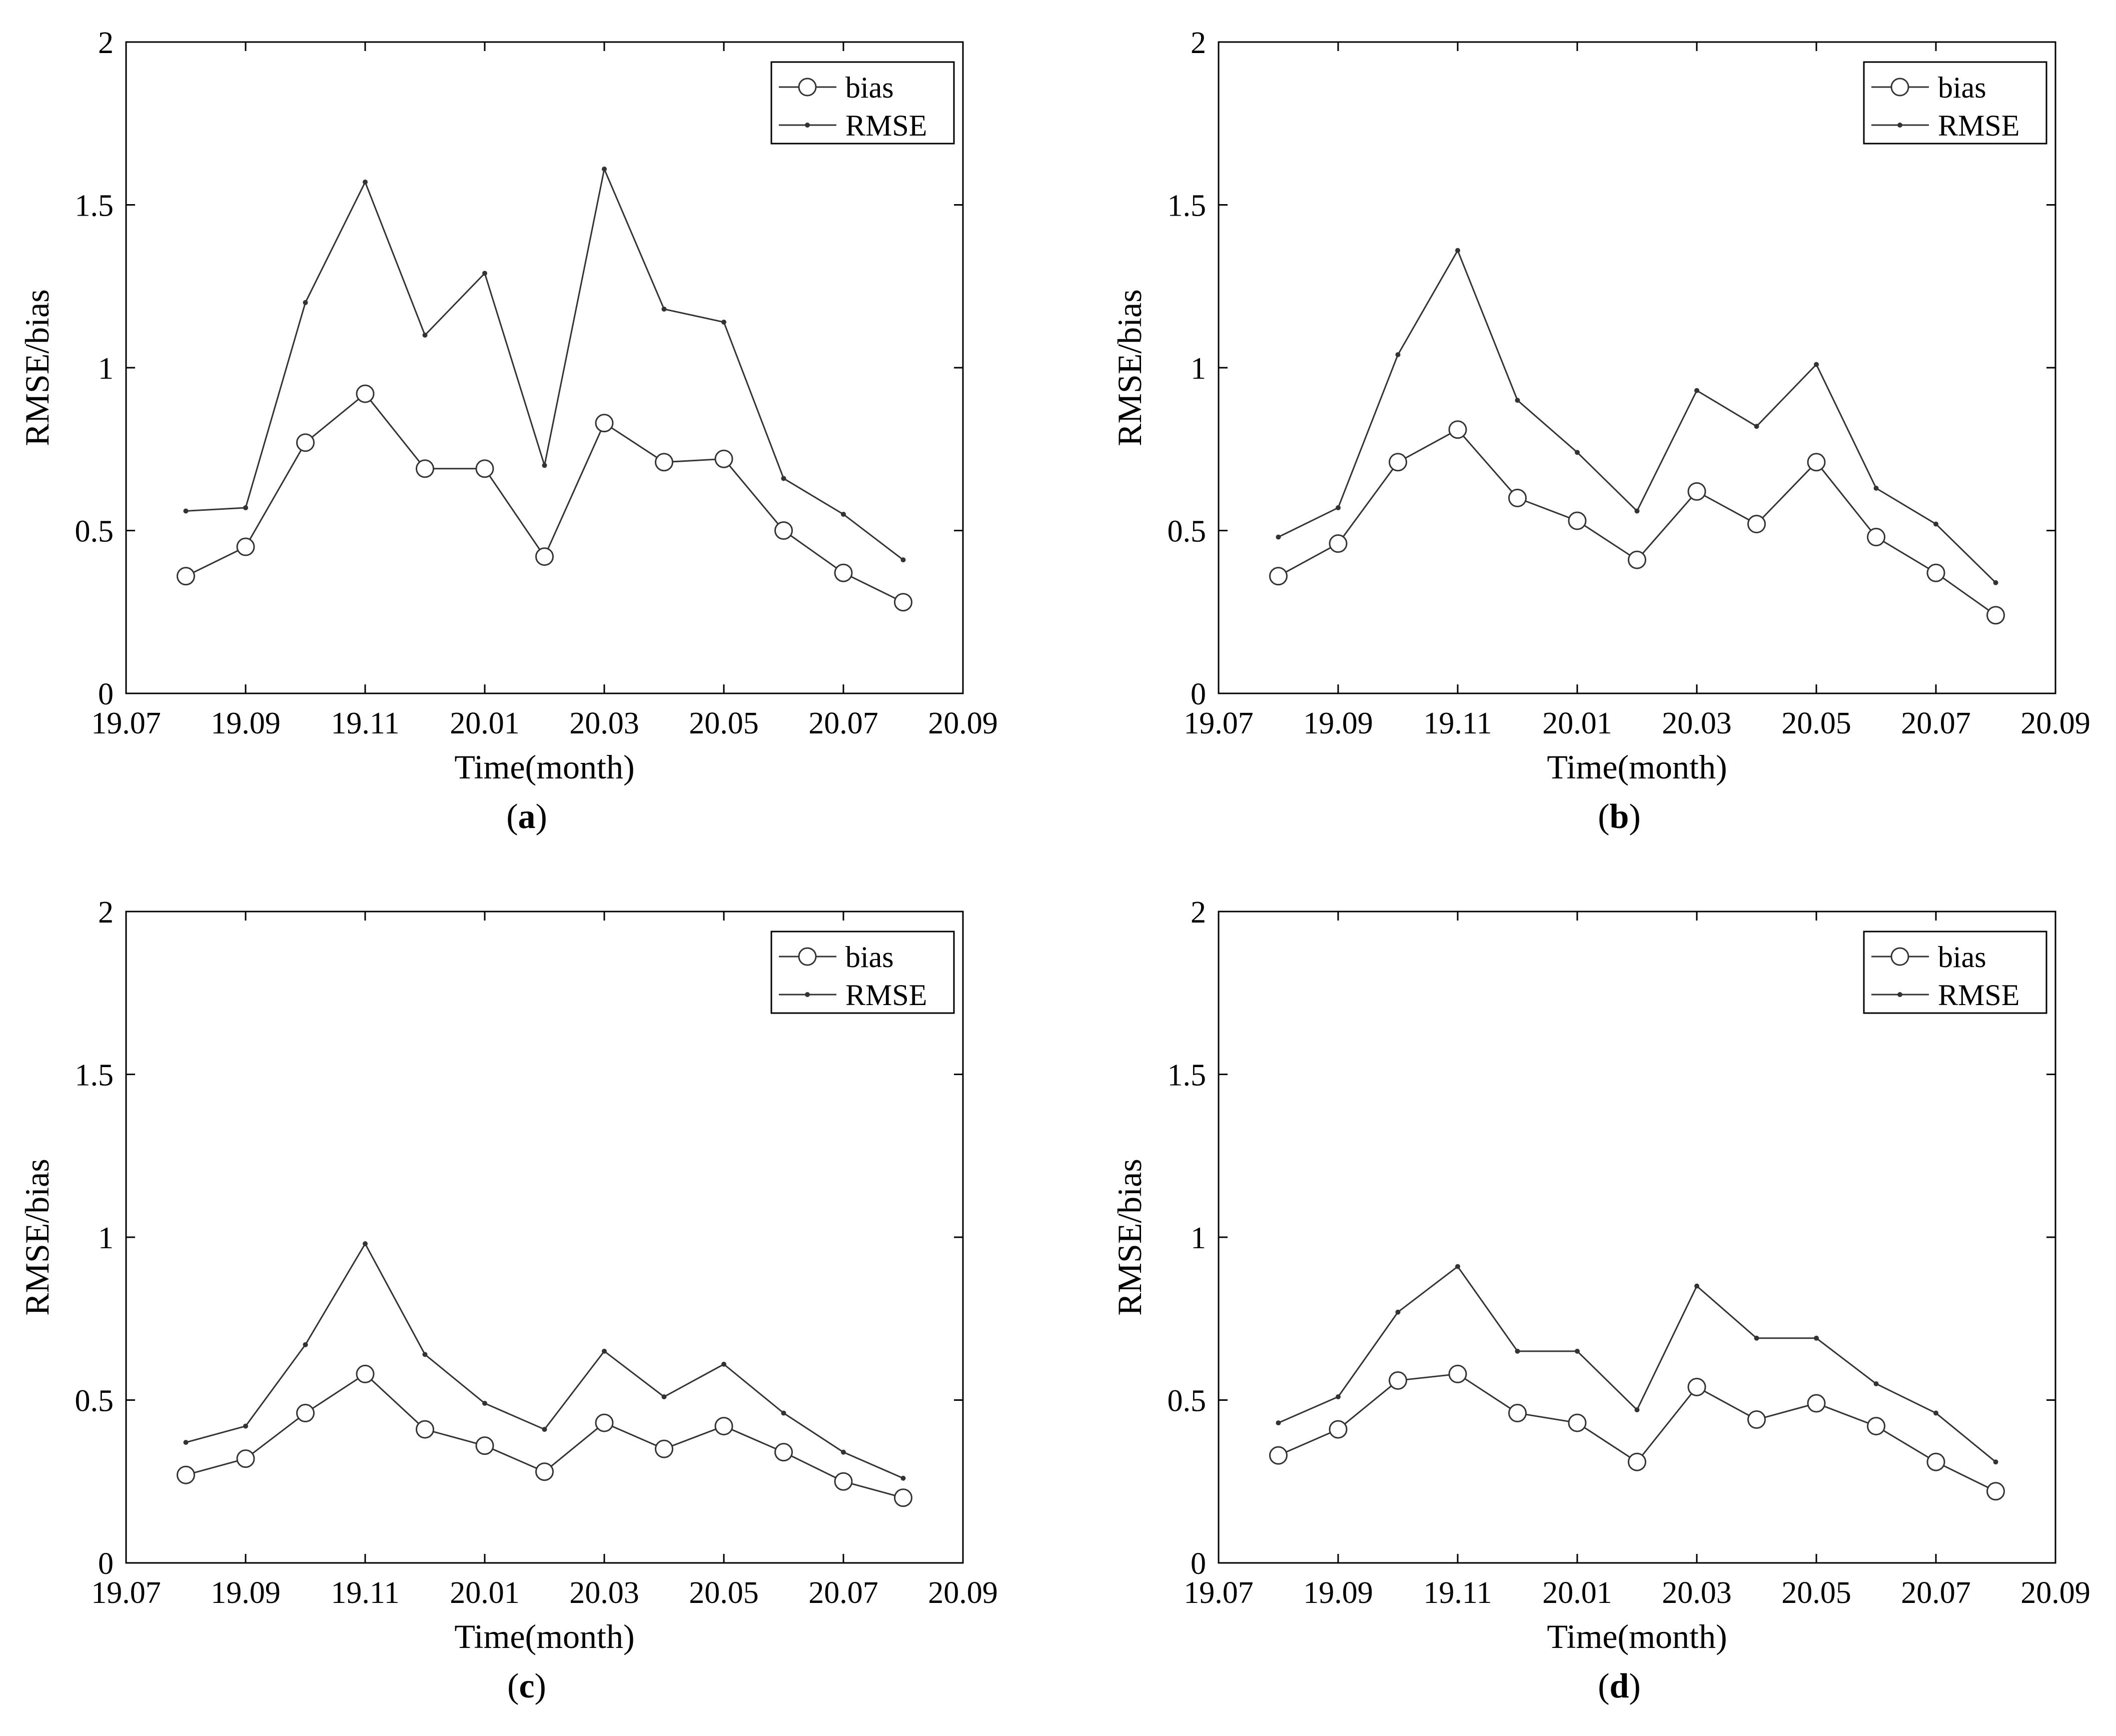 The width and height of the screenshot is (2116, 1736). Describe the element at coordinates (886, 125) in the screenshot. I see `legend-label-rmse: RMSE` at that location.